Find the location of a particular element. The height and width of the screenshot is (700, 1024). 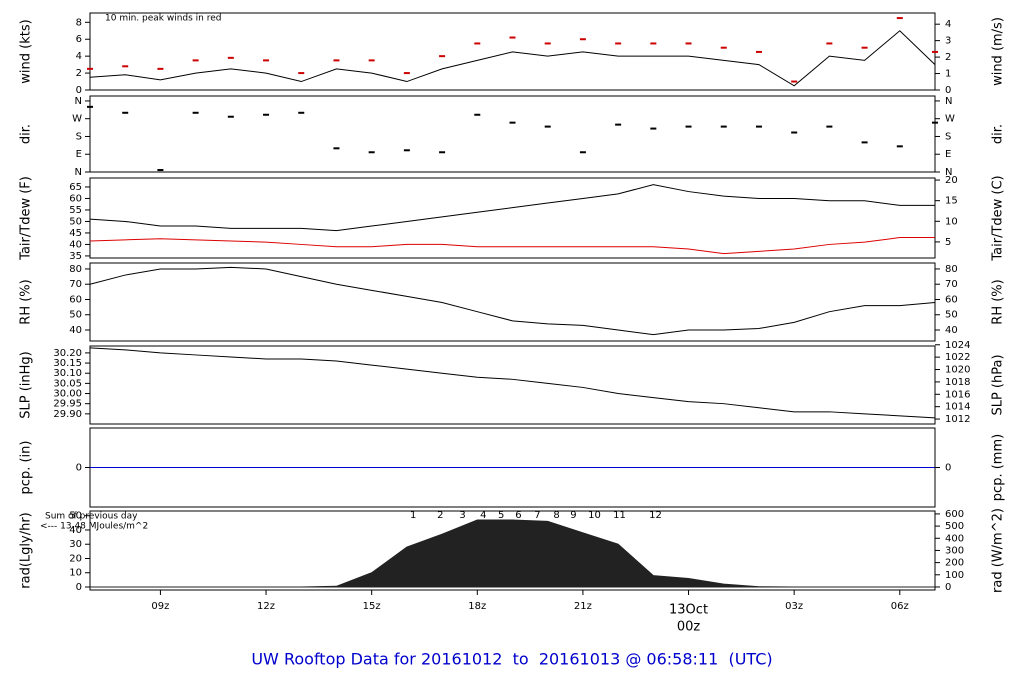

y-tick-label: 30.10 is located at coordinates (67, 373).